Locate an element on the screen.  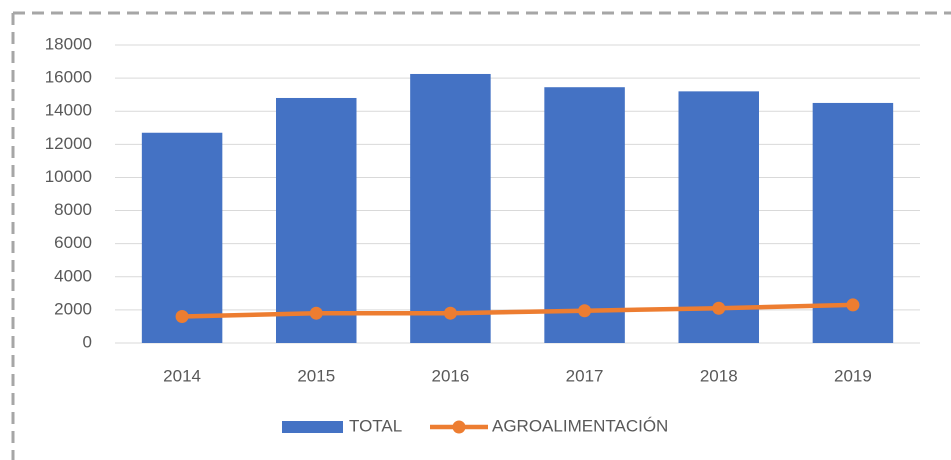
legend-swatch-marker is located at coordinates (459, 427).